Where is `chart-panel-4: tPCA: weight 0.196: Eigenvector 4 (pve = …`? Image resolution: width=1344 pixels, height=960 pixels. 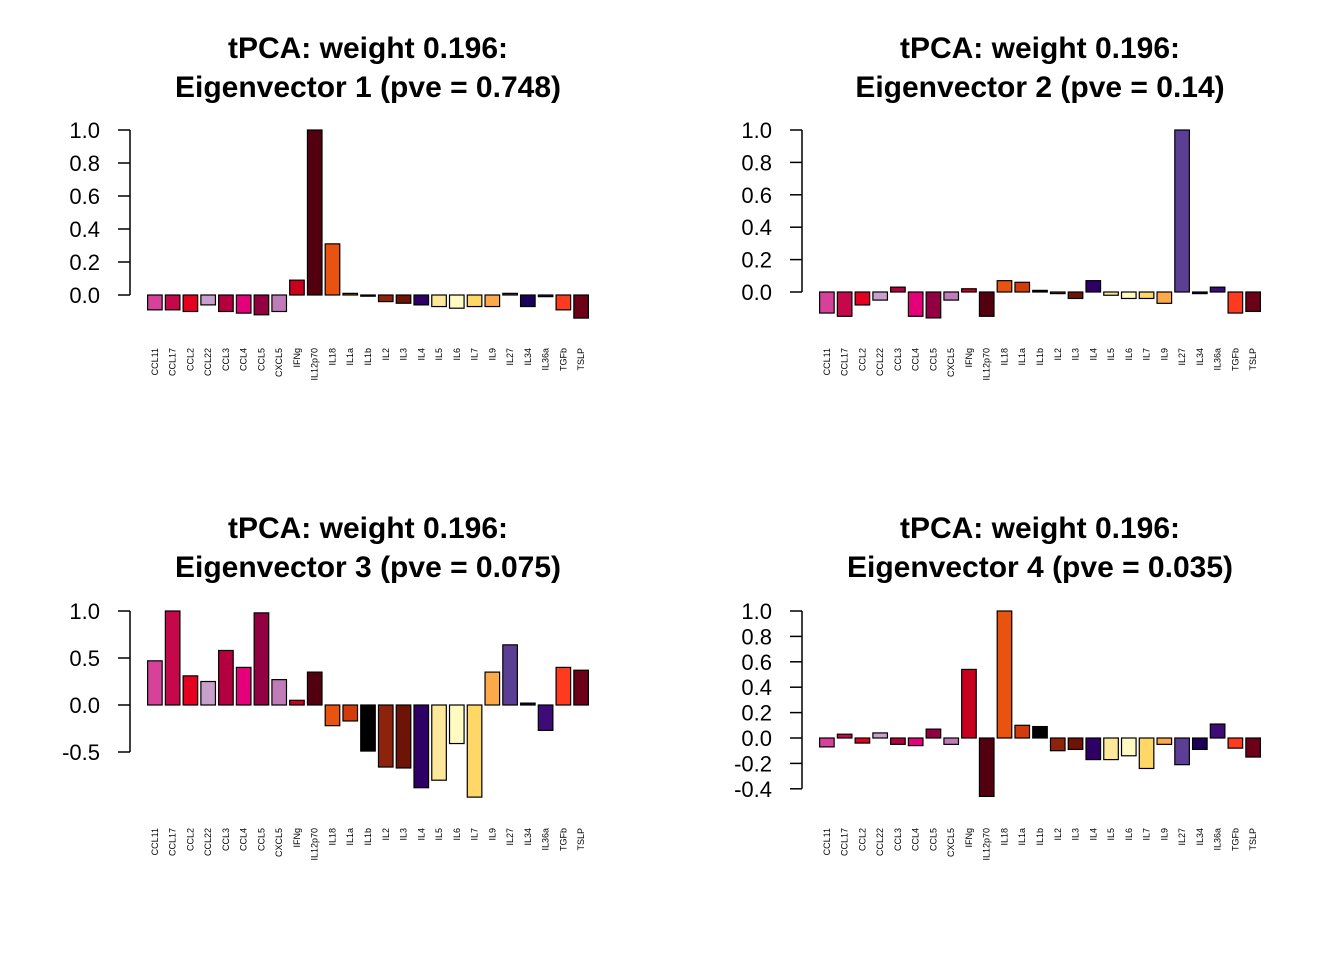
chart-panel-4: tPCA: weight 0.196: Eigenvector 4 (pve = … is located at coordinates (998, 686).